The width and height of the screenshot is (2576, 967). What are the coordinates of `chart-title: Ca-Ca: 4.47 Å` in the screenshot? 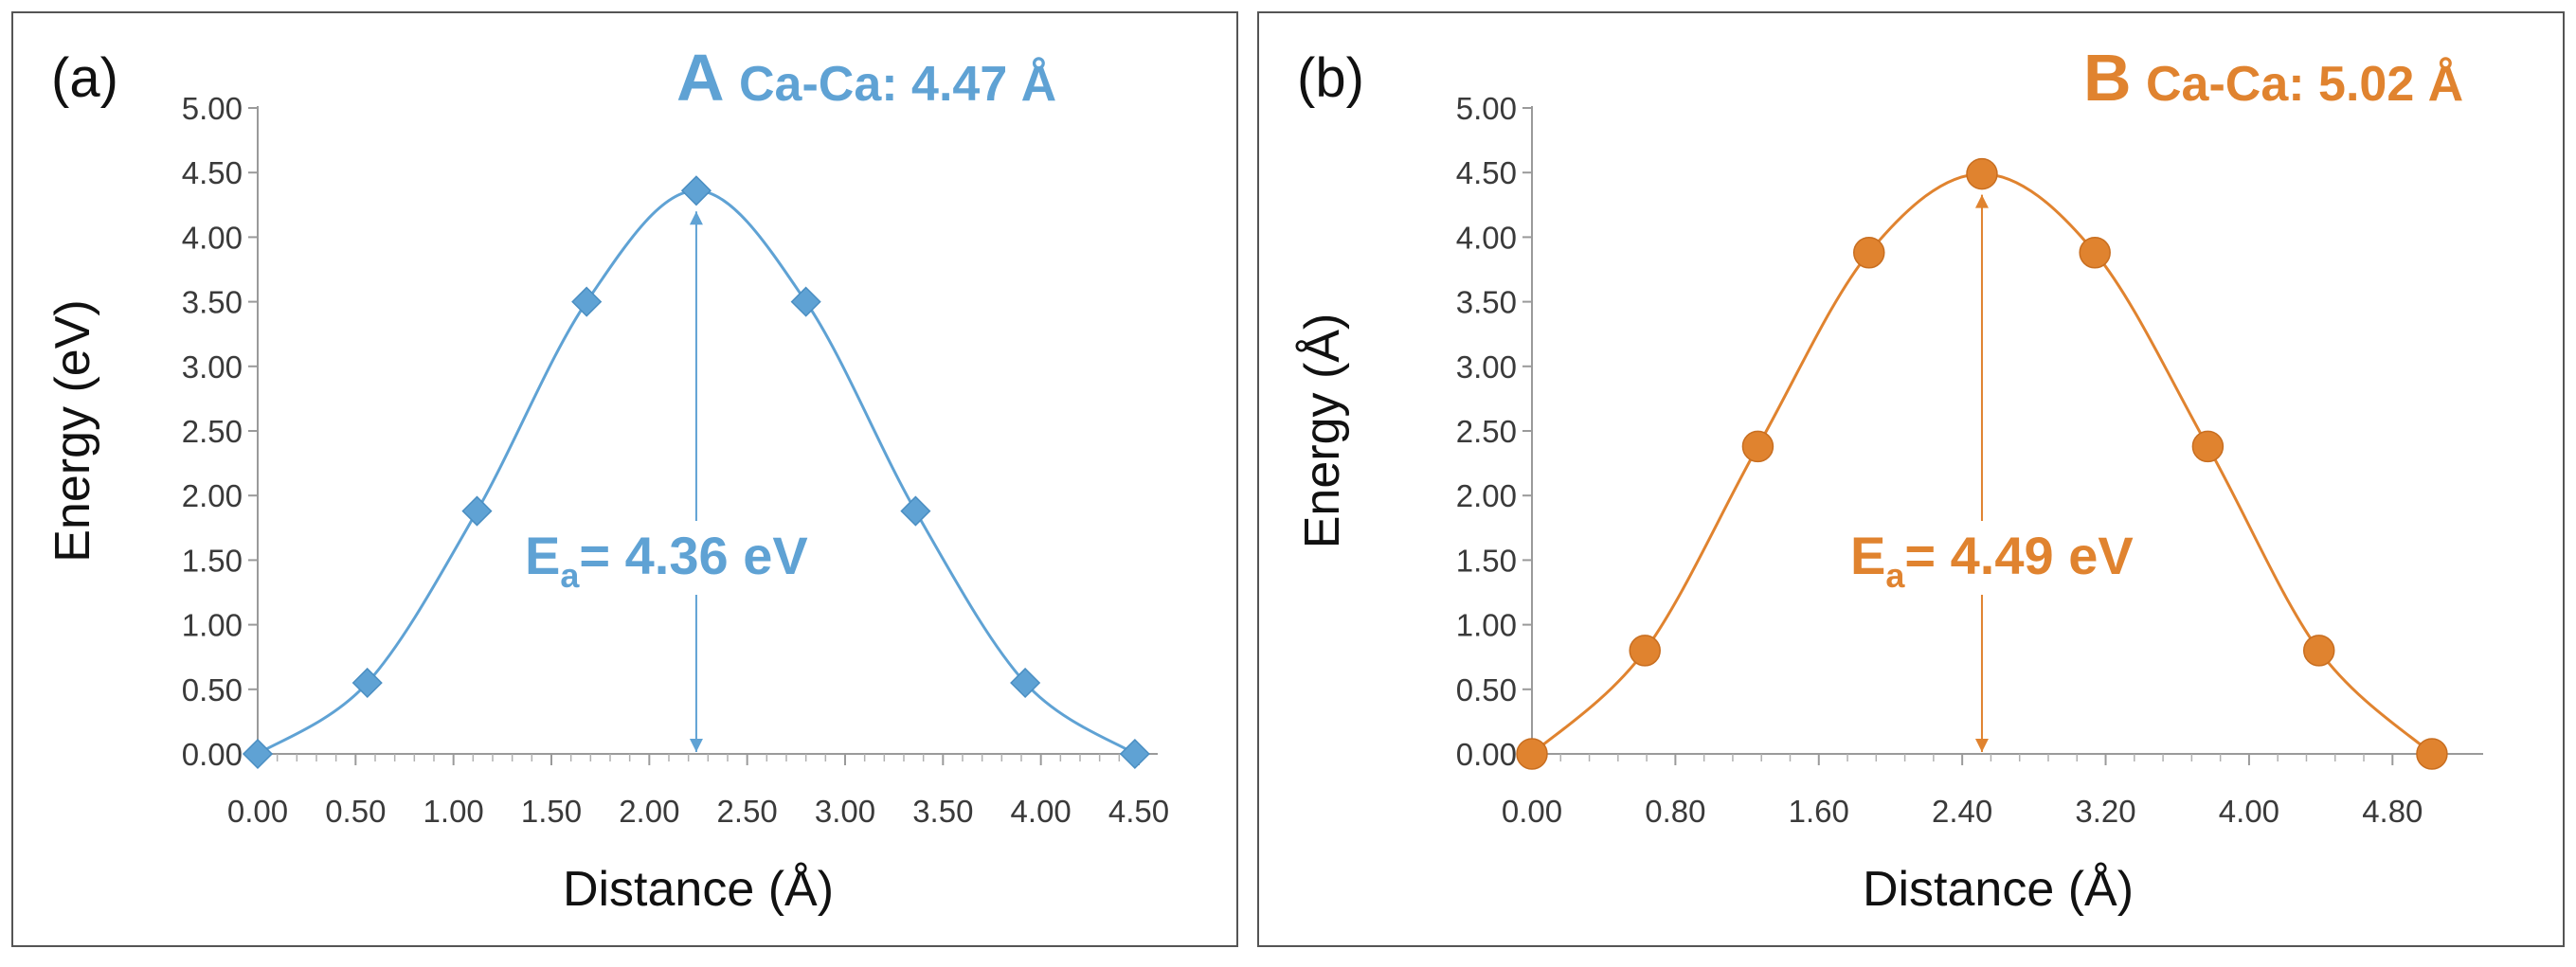 It's located at (897, 84).